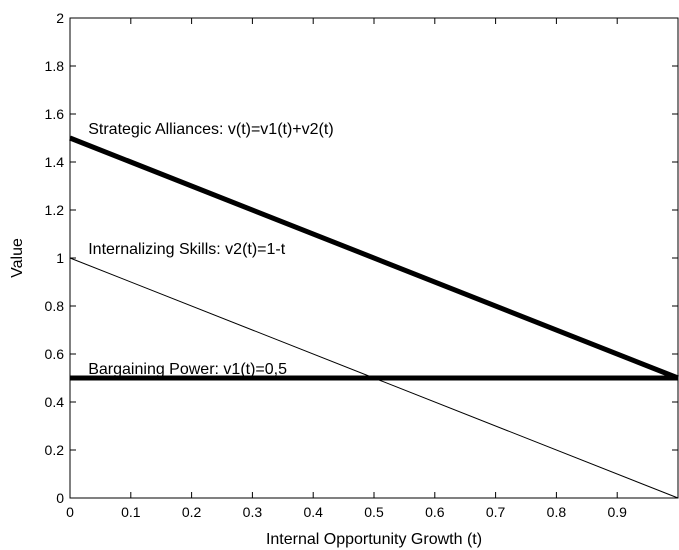  I want to click on y-tick-label: 1.4, so click(55, 162).